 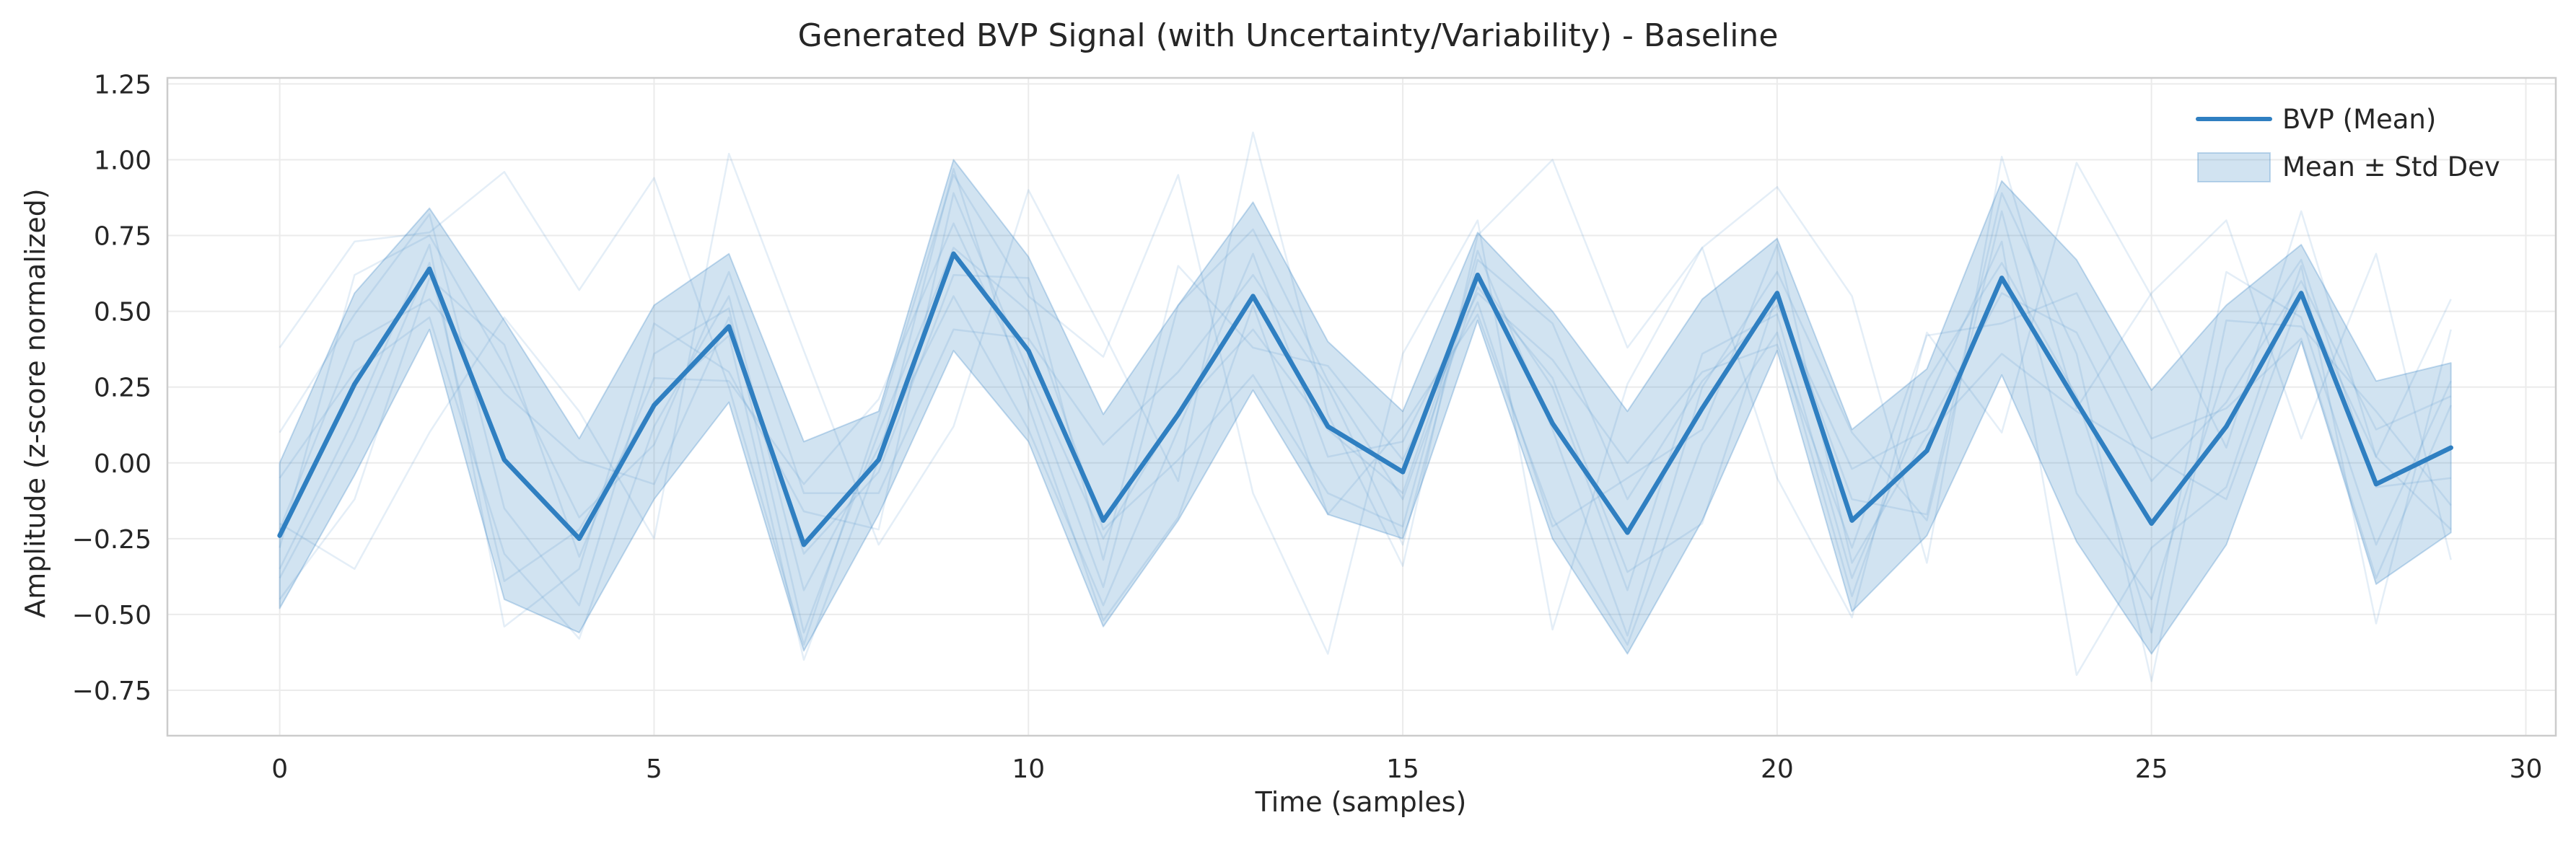 I want to click on legend-swatch-band, so click(x=2234, y=167).